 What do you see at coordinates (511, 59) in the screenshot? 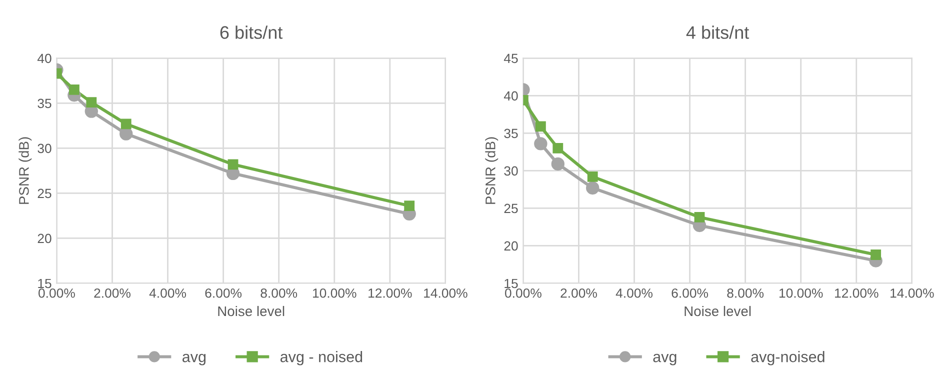
I see `y-tick-label: 45` at bounding box center [511, 59].